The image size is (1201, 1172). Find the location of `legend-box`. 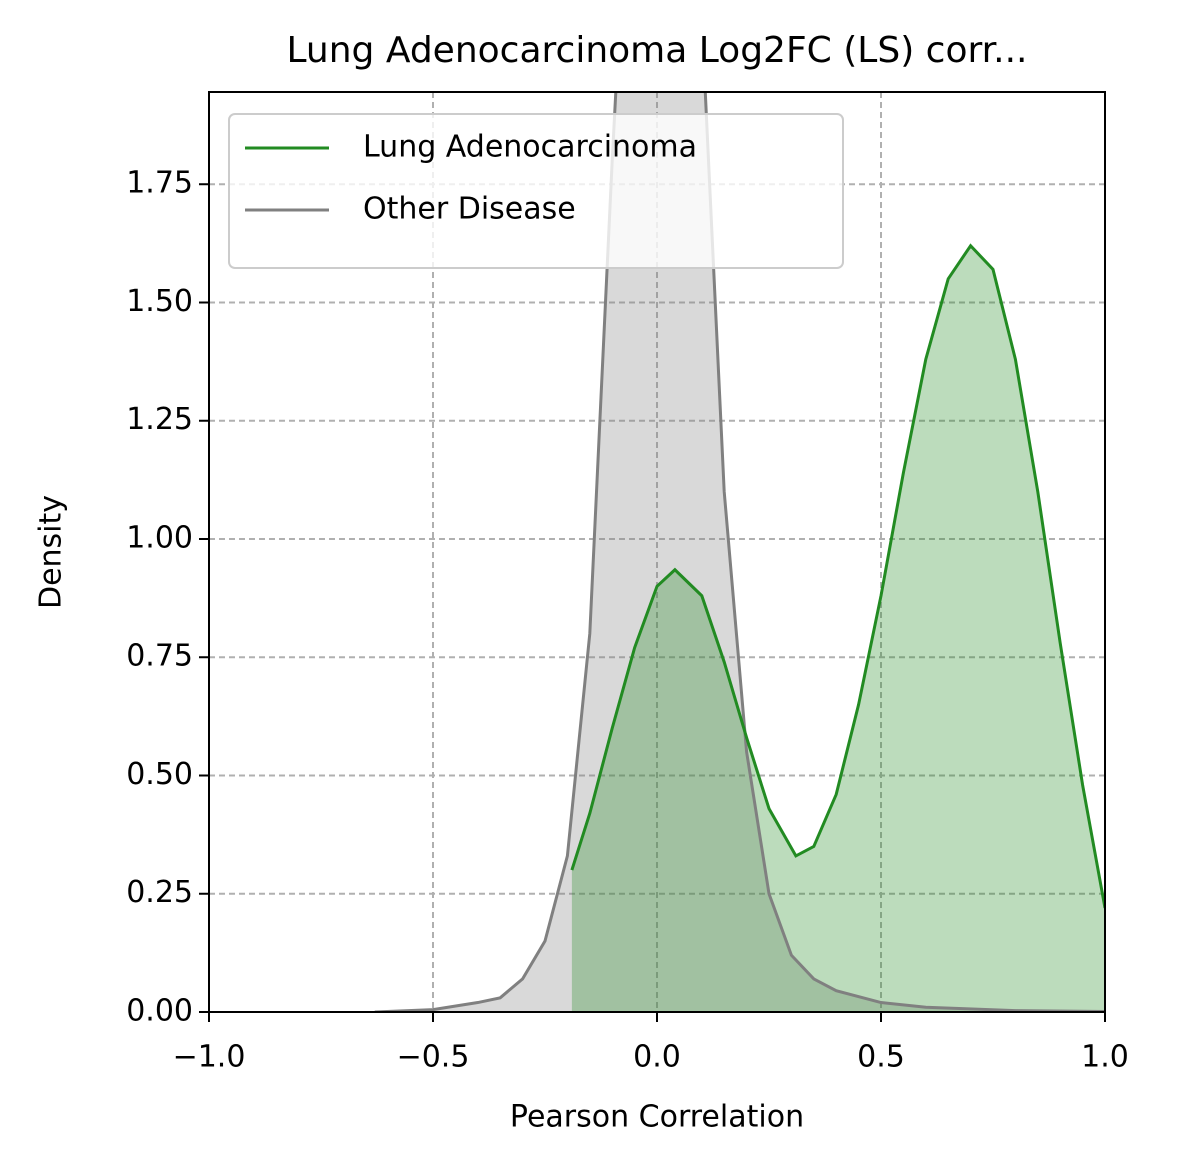

legend-box is located at coordinates (536, 191).